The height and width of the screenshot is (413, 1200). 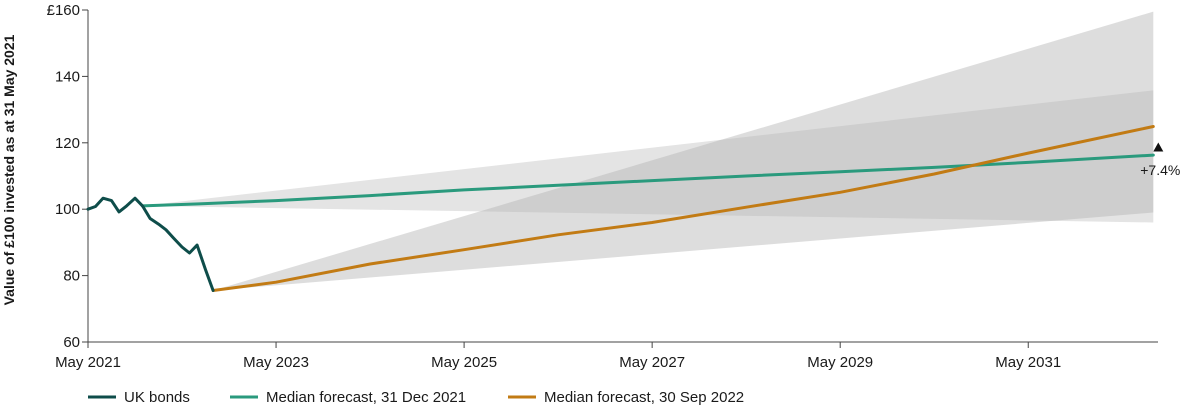 What do you see at coordinates (71, 342) in the screenshot?
I see `y-tick-label: 60` at bounding box center [71, 342].